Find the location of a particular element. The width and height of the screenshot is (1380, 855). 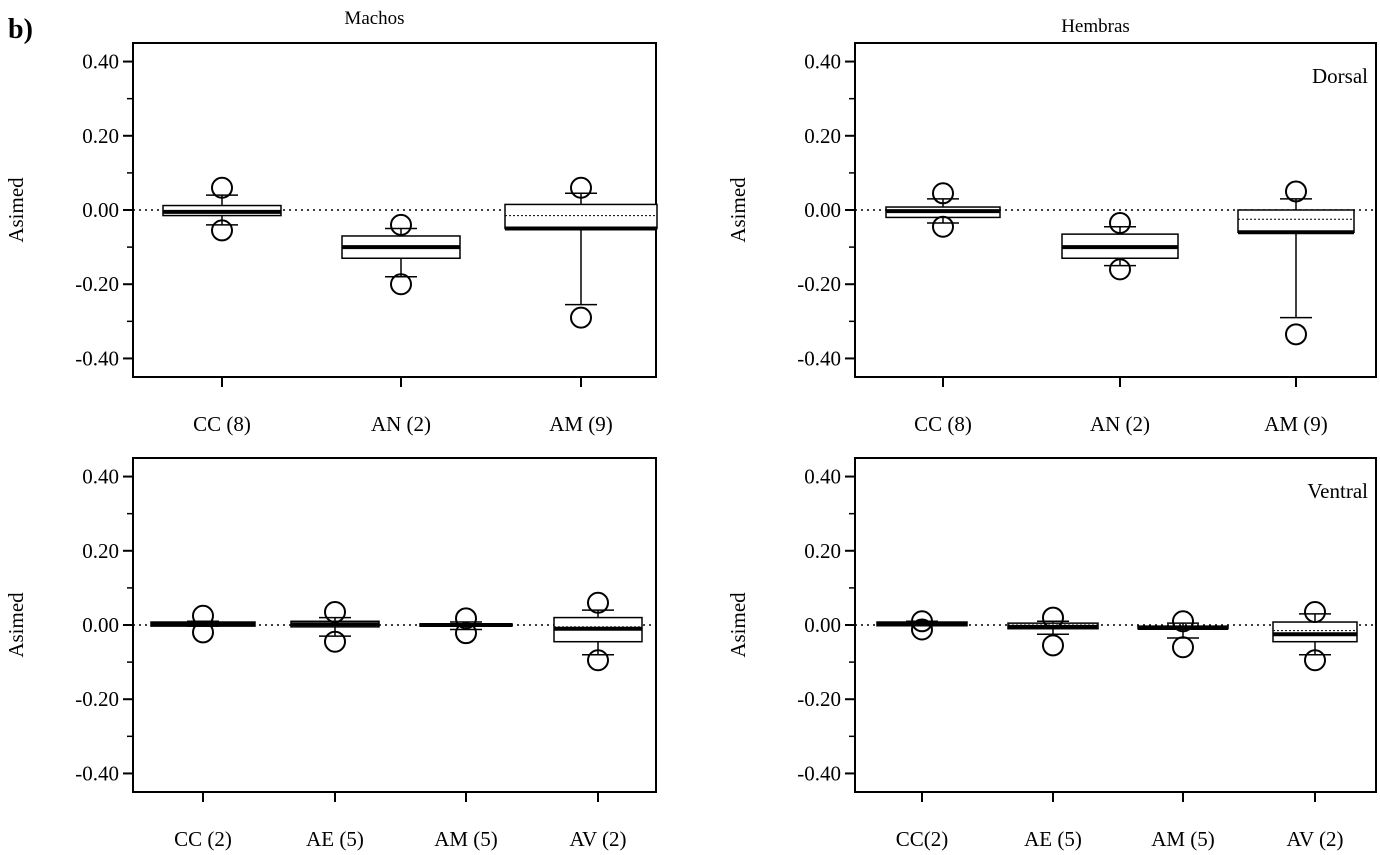

x-tick-label: CC(2) is located at coordinates (922, 839).